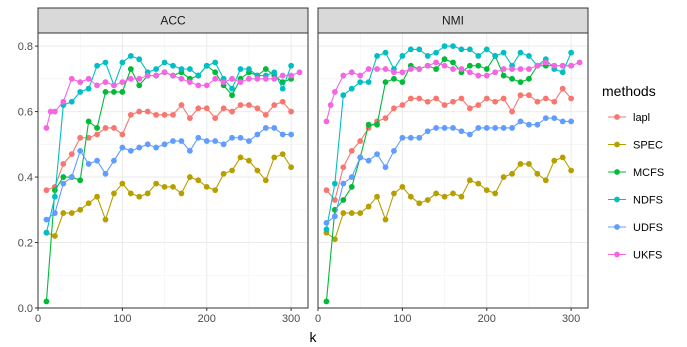 The width and height of the screenshot is (687, 347). I want to click on x-tick-label: 100, so click(122, 319).